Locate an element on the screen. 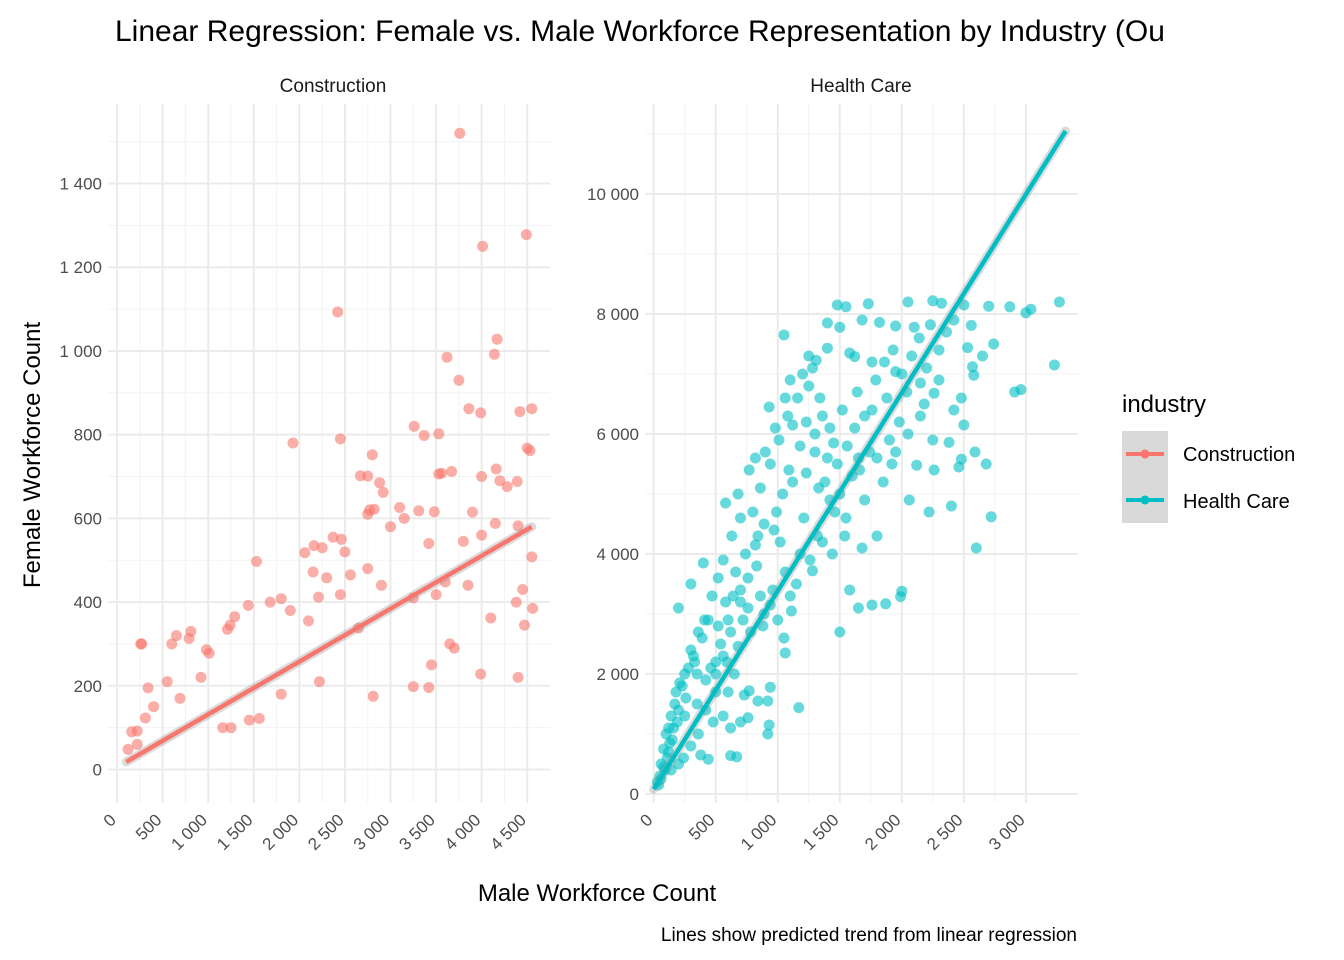 The height and width of the screenshot is (960, 1344). legend-key-point is located at coordinates (1145, 454).